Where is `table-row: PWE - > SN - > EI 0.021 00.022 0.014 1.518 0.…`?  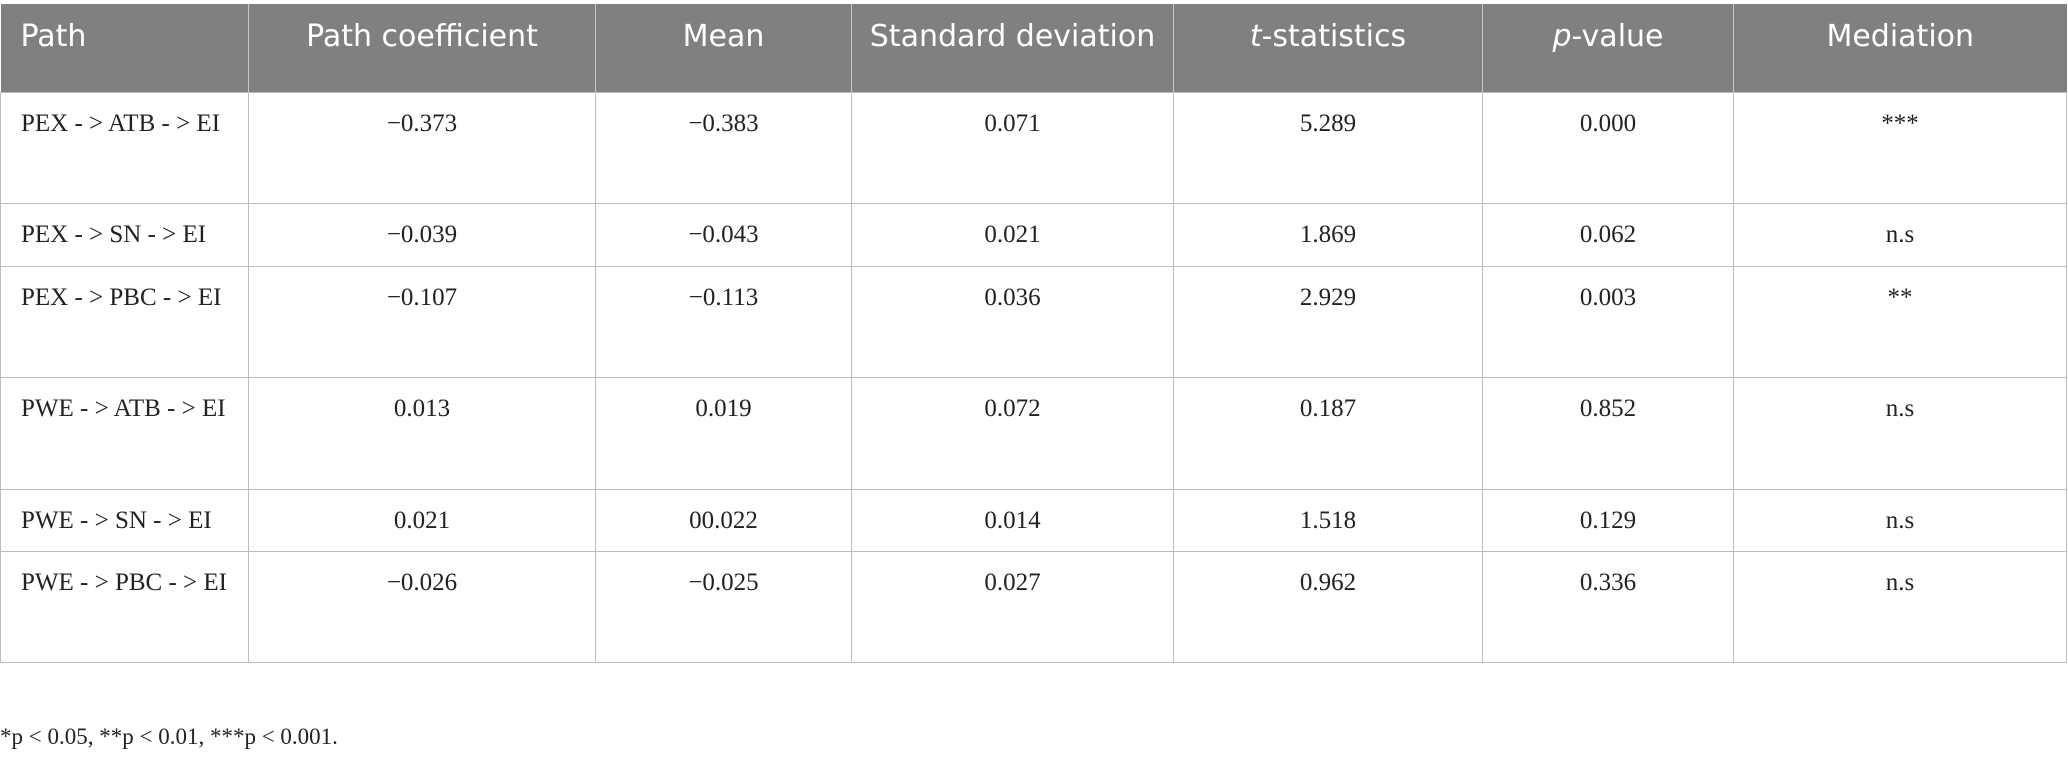
table-row: PWE - > SN - > EI 0.021 00.022 0.014 1.518 0.… is located at coordinates (1033, 520).